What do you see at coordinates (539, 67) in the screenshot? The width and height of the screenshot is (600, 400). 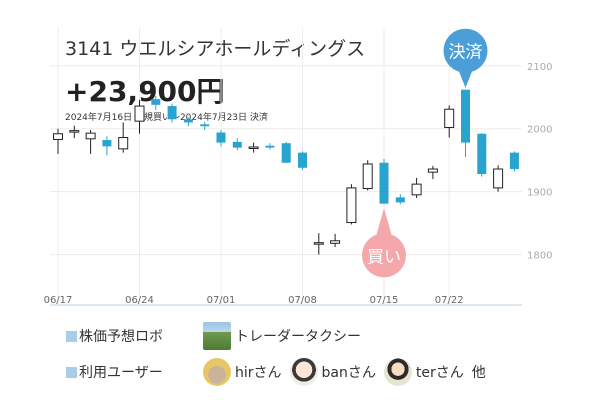 I see `y-tick-label: 2100` at bounding box center [539, 67].